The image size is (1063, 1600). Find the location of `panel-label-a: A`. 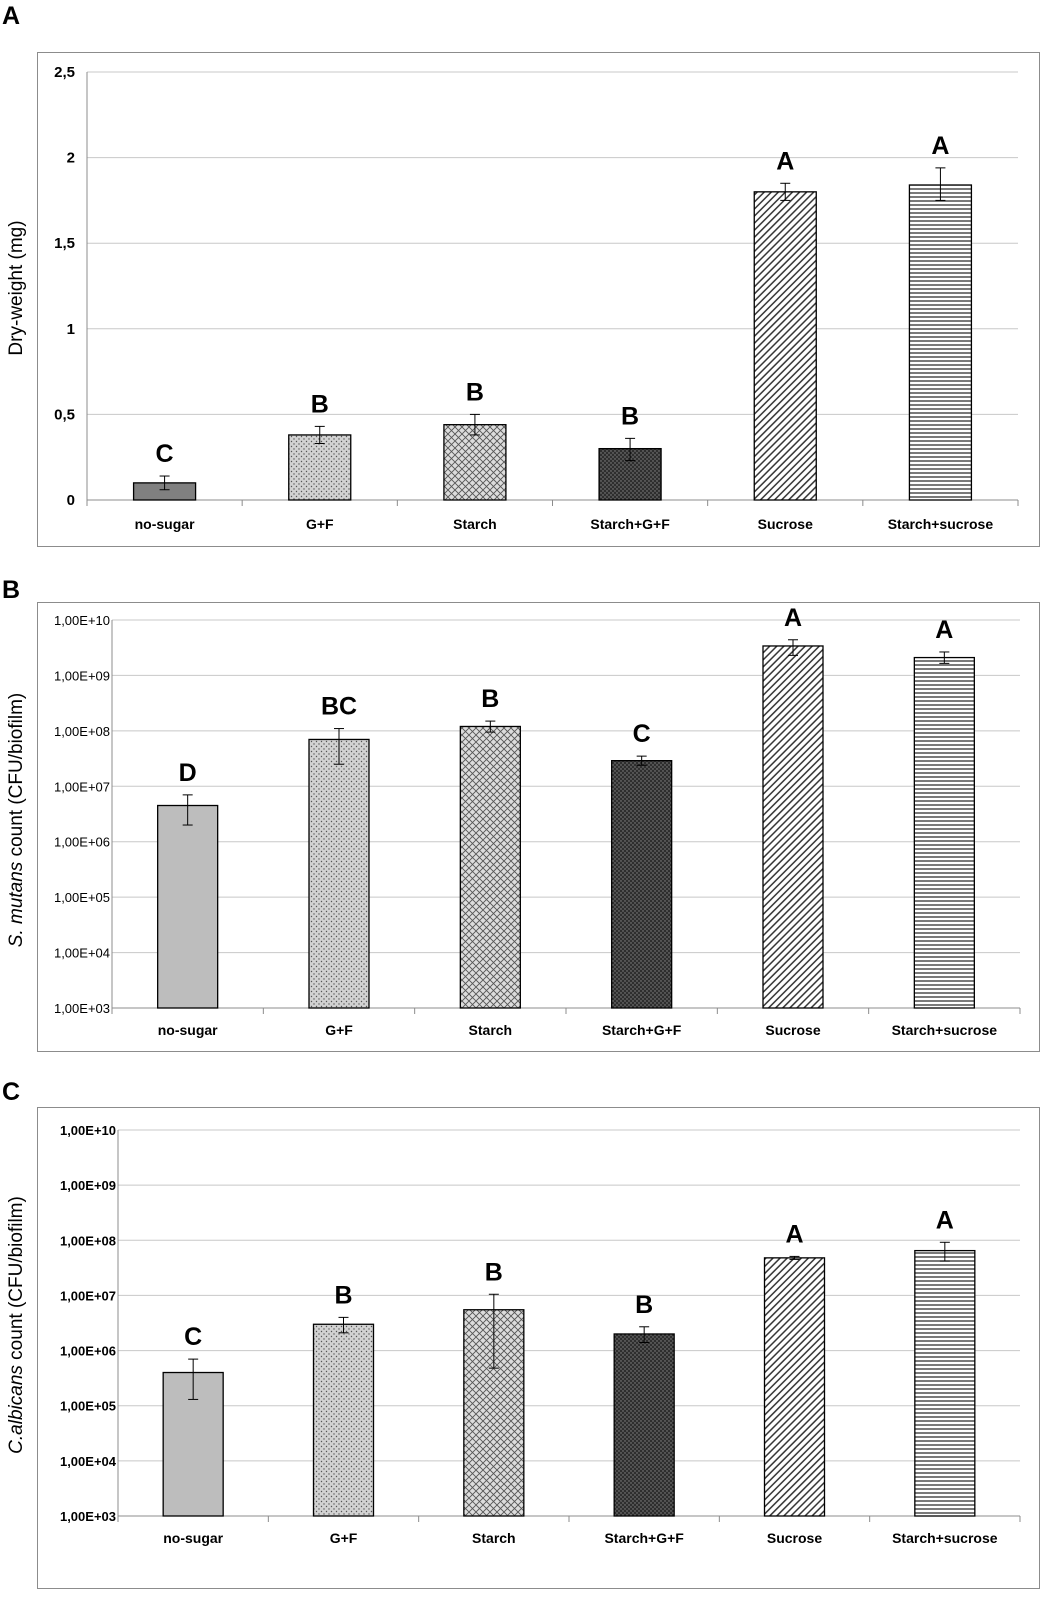

panel-label-a: A is located at coordinates (11, 16).